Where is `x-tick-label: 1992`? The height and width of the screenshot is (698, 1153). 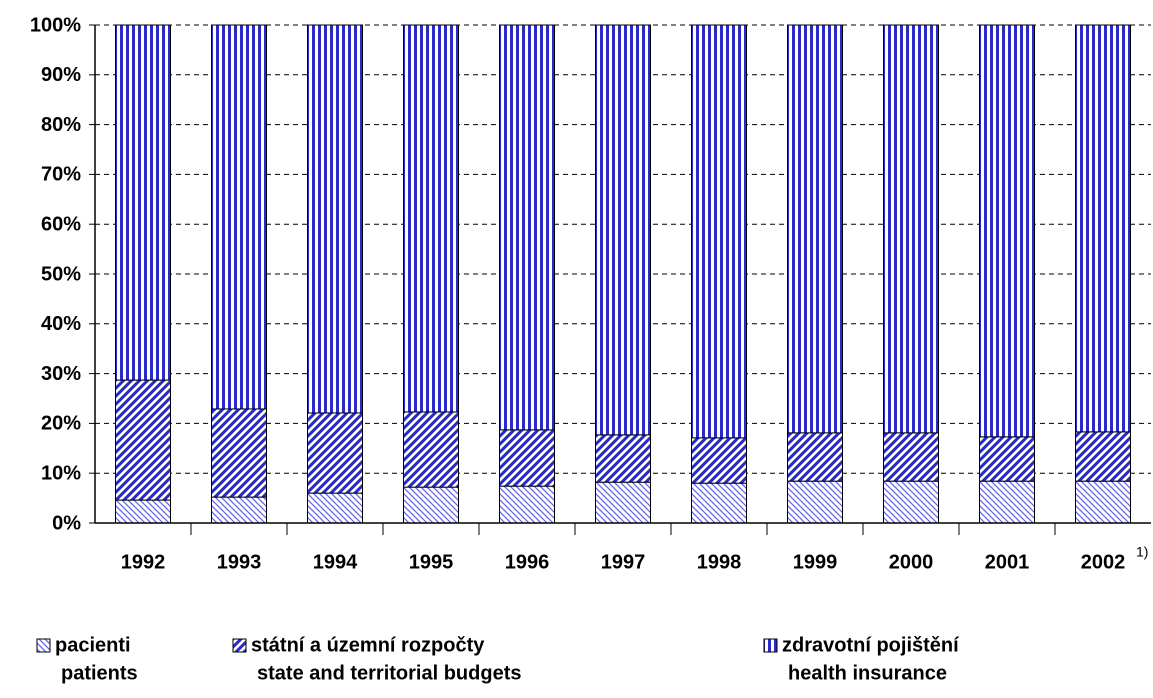 x-tick-label: 1992 is located at coordinates (143, 562).